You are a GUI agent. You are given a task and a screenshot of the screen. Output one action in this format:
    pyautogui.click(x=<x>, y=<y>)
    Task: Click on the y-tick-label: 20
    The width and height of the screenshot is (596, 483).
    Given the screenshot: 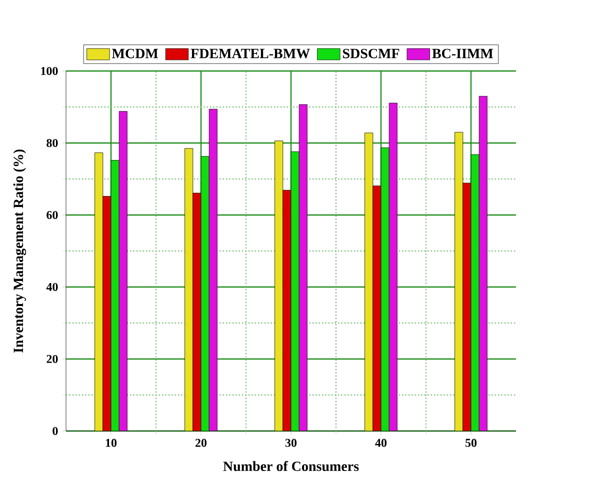 What is the action you would take?
    pyautogui.click(x=52, y=359)
    